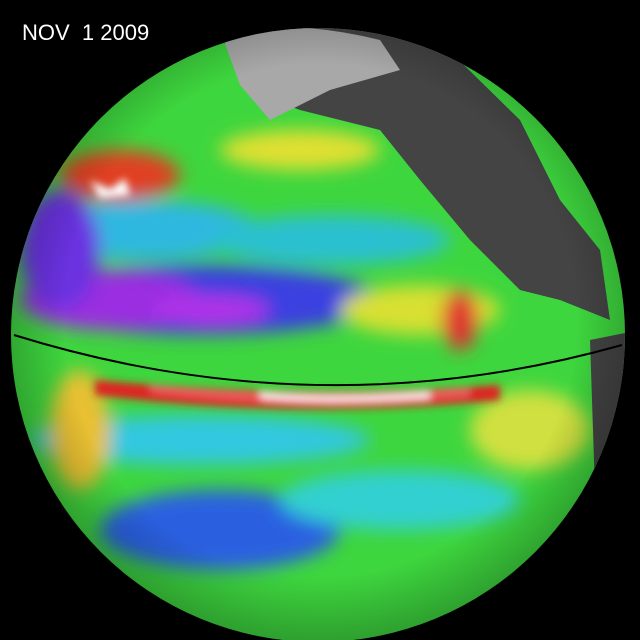  Describe the element at coordinates (318, 360) in the screenshot. I see `equator` at that location.